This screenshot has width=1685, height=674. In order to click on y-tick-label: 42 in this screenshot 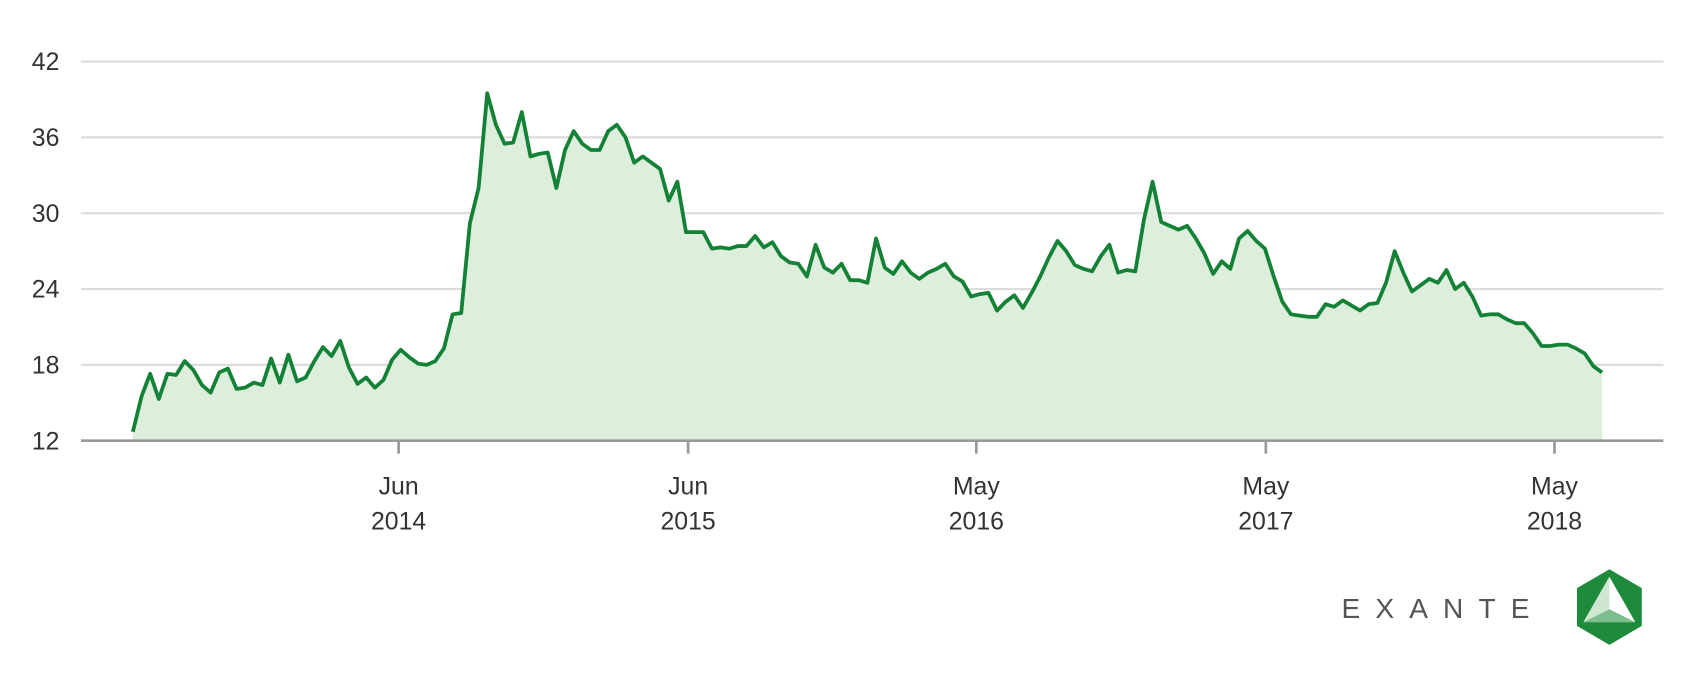, I will do `click(46, 62)`.